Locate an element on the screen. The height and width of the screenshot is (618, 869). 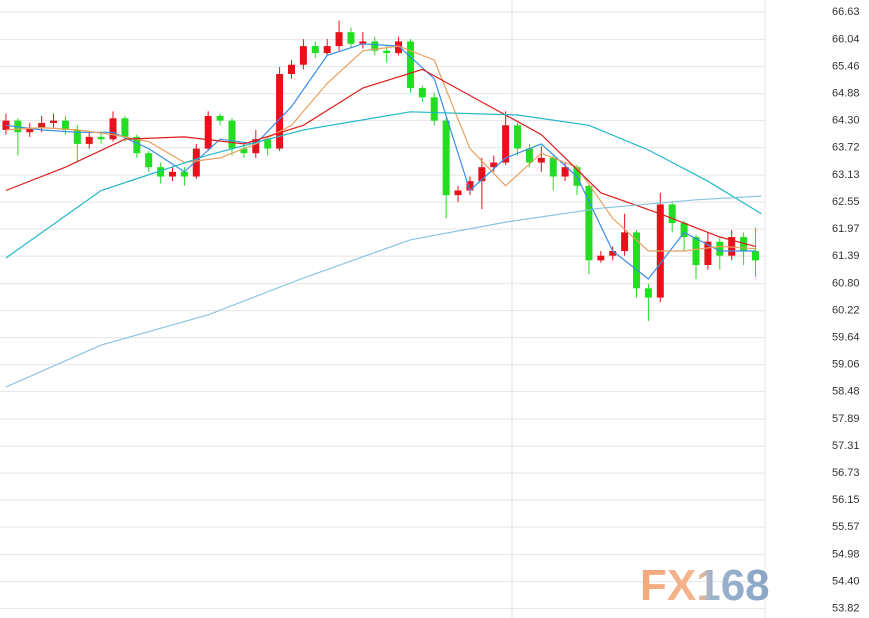
y-tick-label: 63.13 is located at coordinates (846, 175).